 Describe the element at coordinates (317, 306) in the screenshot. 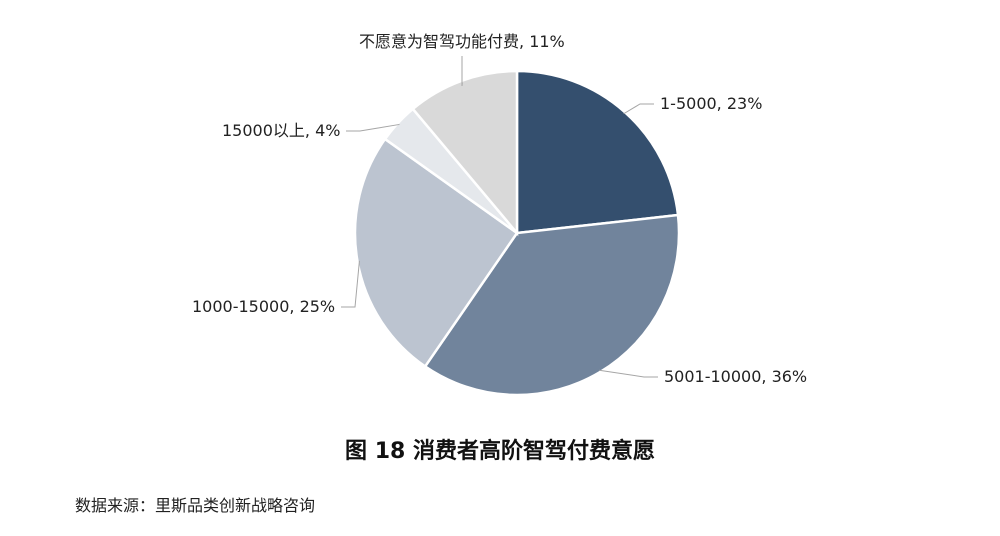

I see `value-label: 25%` at that location.